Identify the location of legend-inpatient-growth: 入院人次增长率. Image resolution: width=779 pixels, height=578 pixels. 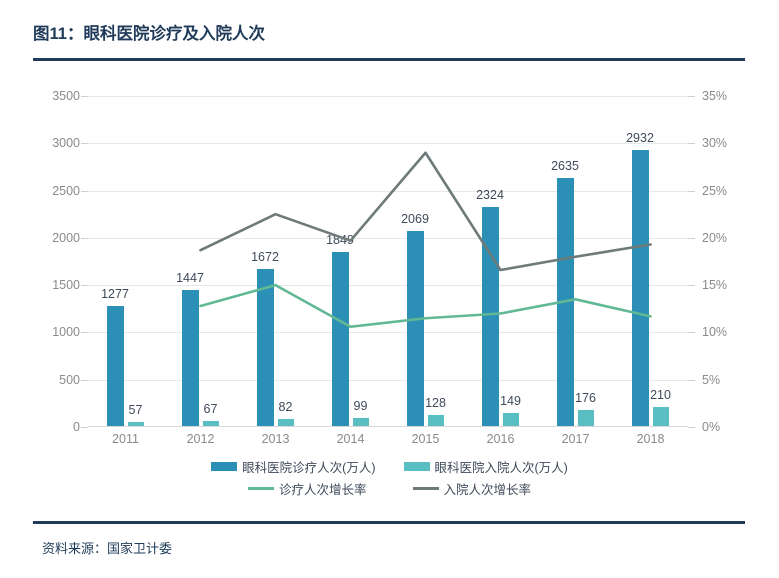
(472, 488).